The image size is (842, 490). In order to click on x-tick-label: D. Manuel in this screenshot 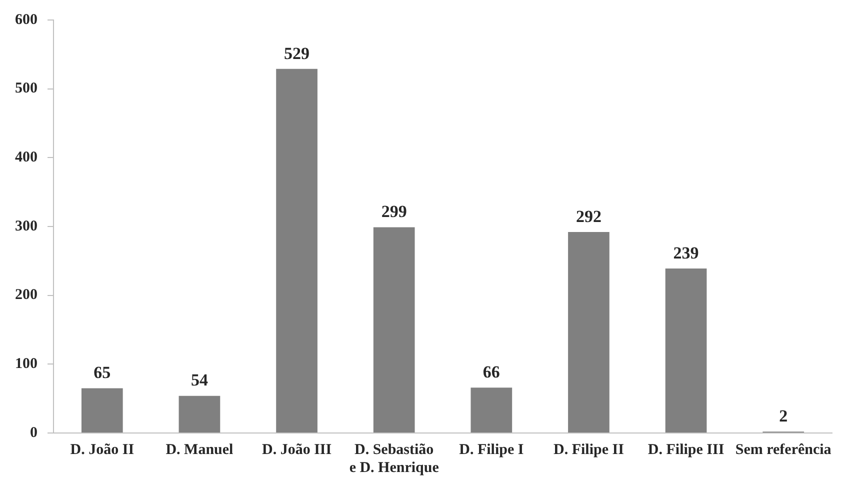, I will do `click(200, 450)`.